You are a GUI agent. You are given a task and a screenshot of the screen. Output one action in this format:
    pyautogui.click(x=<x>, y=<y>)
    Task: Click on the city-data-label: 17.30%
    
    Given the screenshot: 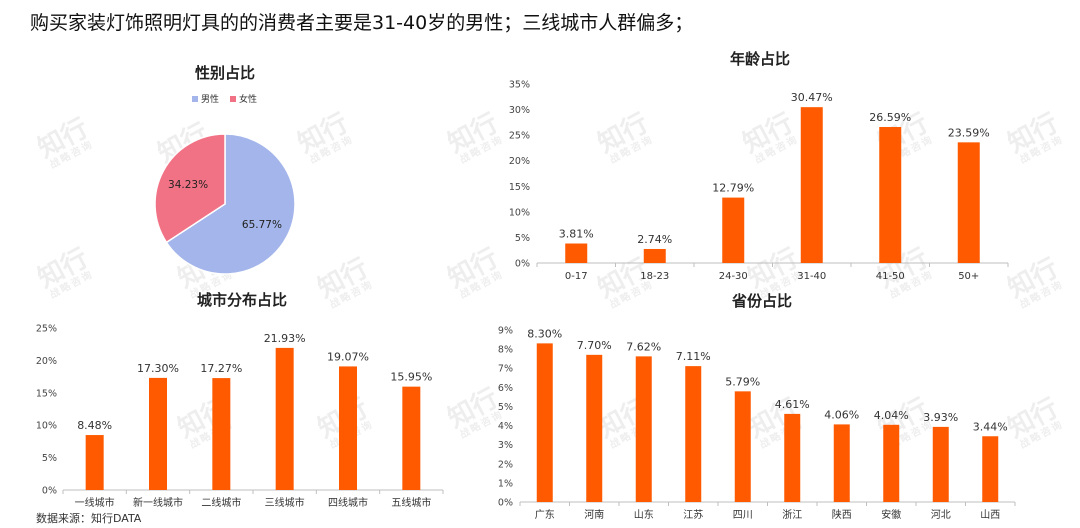 What is the action you would take?
    pyautogui.click(x=158, y=368)
    